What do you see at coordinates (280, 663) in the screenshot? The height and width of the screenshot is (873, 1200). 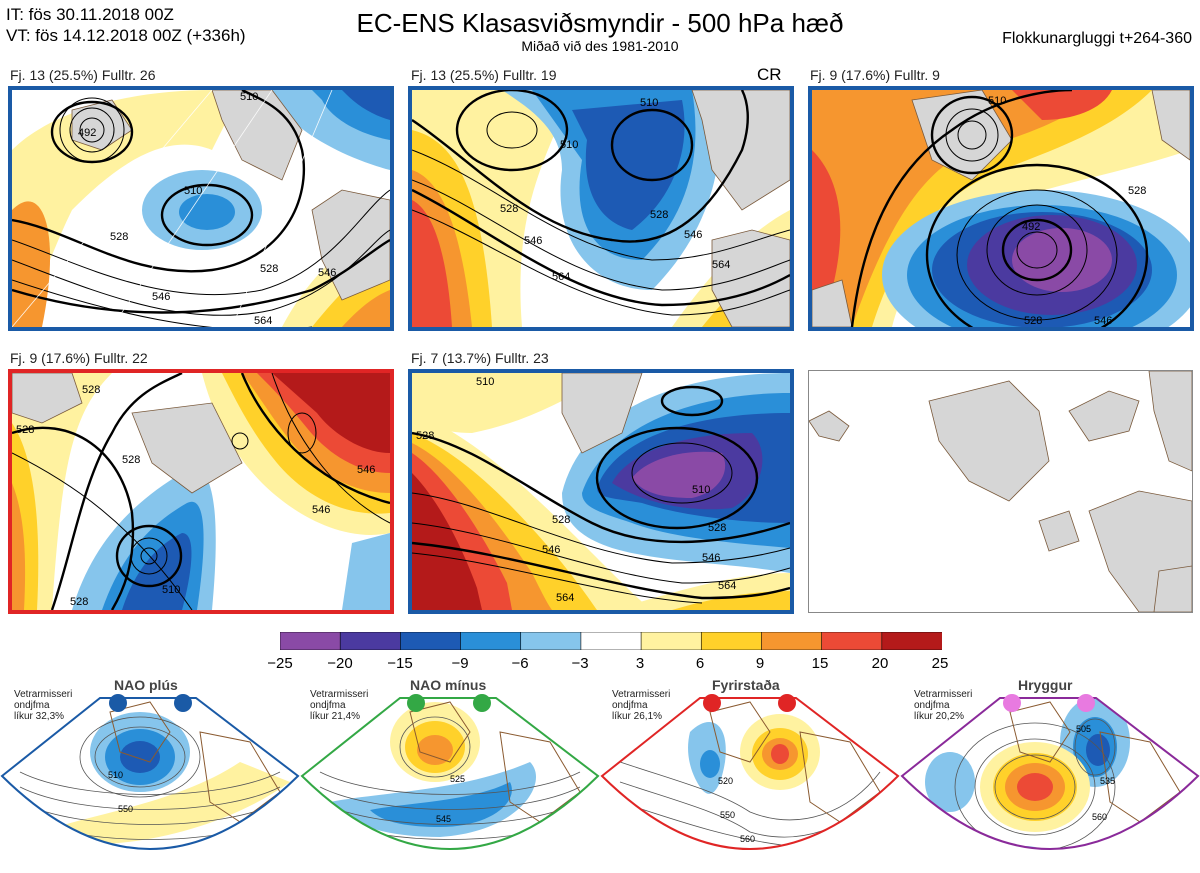 I see `colorbar-tick: −25` at bounding box center [280, 663].